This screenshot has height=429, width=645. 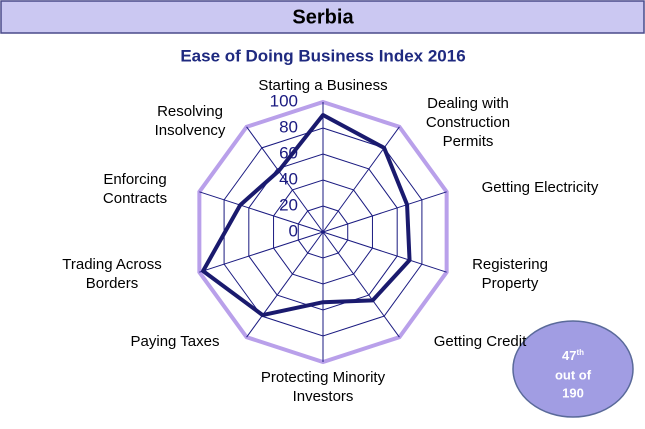 I want to click on y-tick-label: 40, so click(x=288, y=178).